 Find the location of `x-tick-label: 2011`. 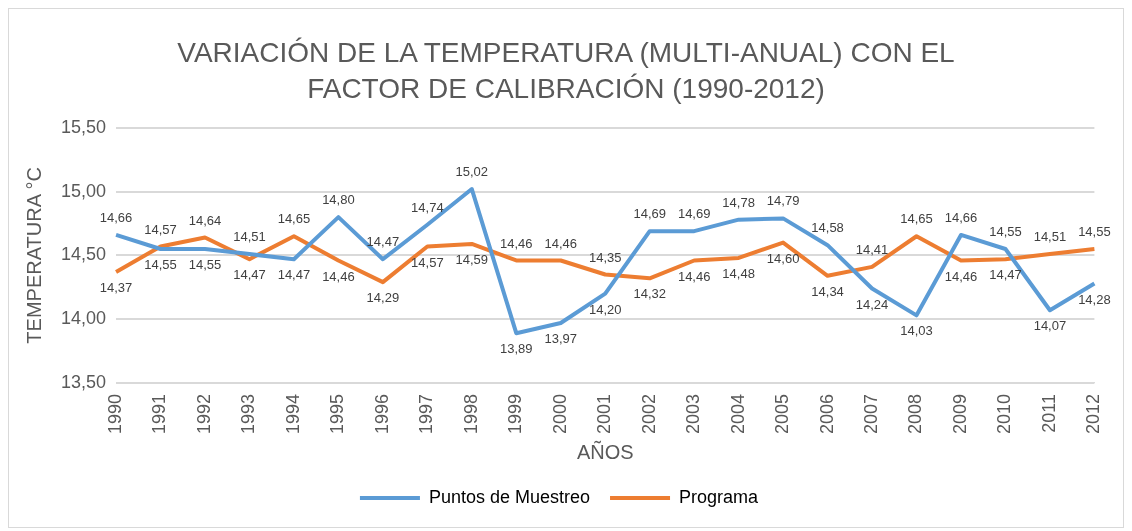

x-tick-label: 2011 is located at coordinates (1048, 413).